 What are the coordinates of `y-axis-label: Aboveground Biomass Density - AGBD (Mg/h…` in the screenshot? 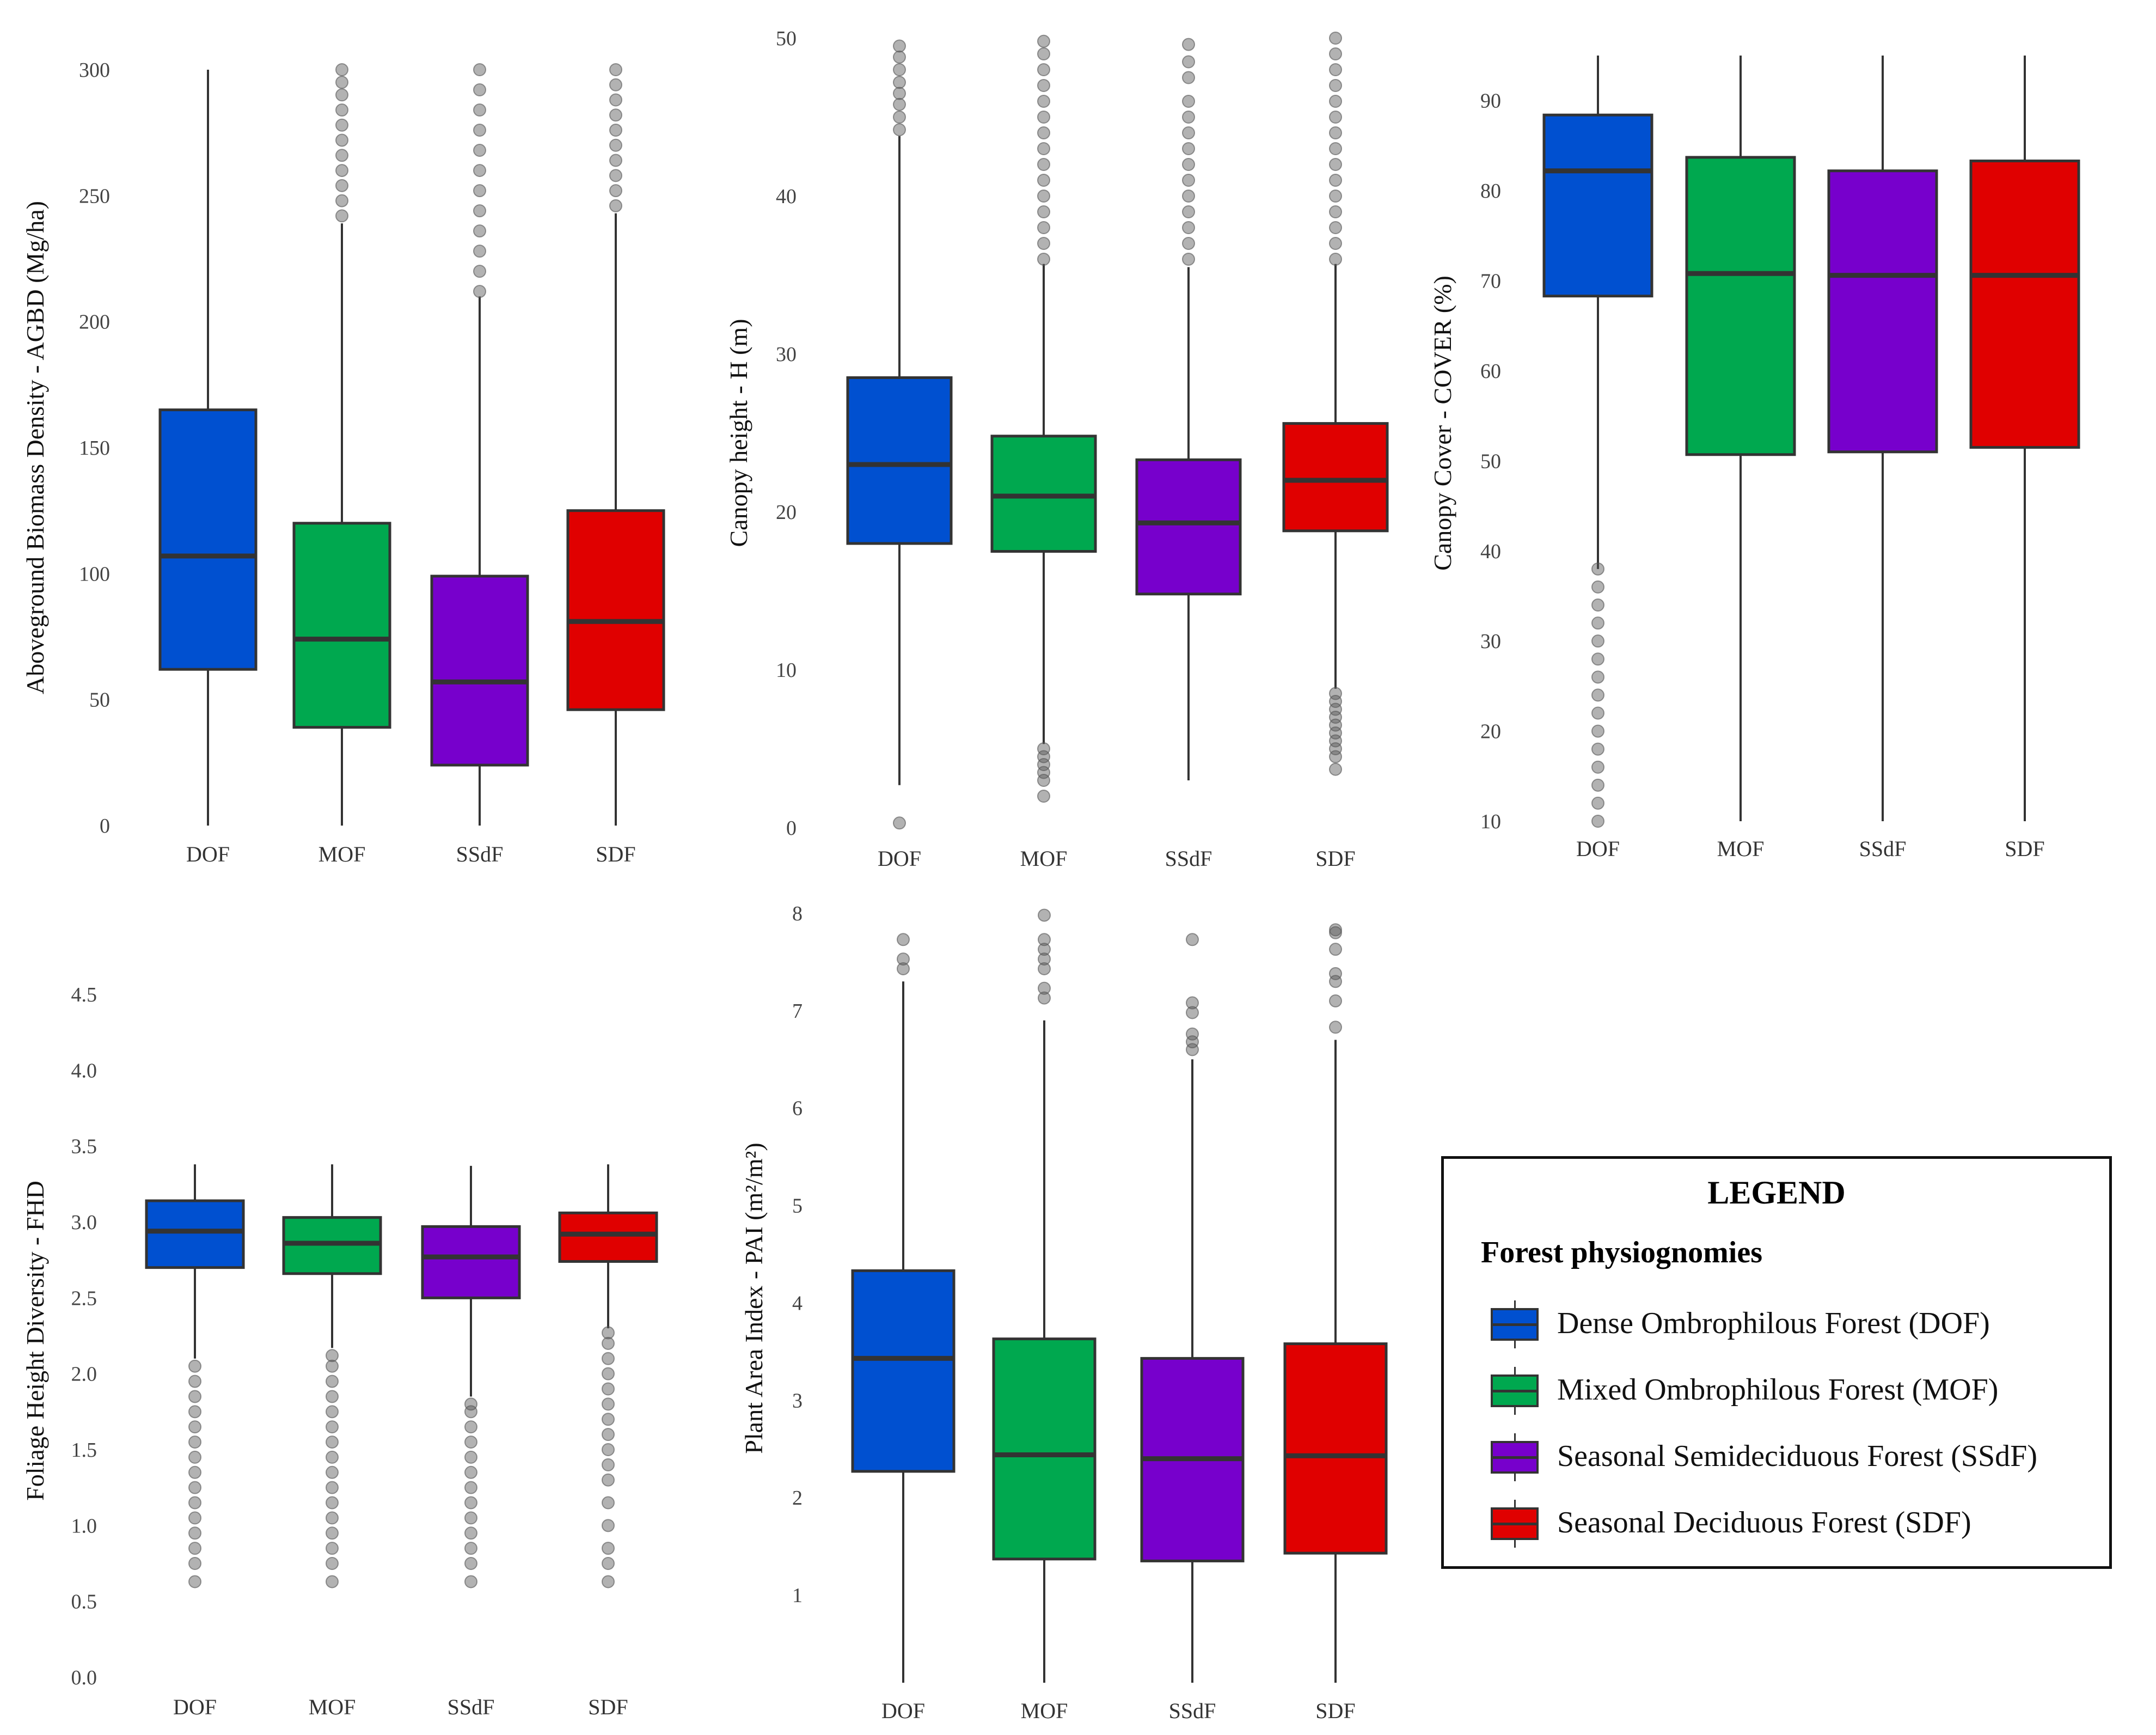 It's located at (35, 448).